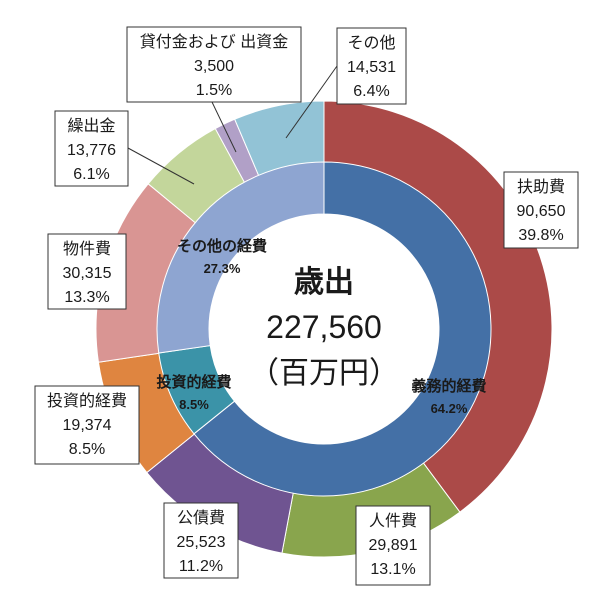 Image resolution: width=602 pixels, height=610 pixels. Describe the element at coordinates (371, 43) in the screenshot. I see `callout-name: その他` at that location.